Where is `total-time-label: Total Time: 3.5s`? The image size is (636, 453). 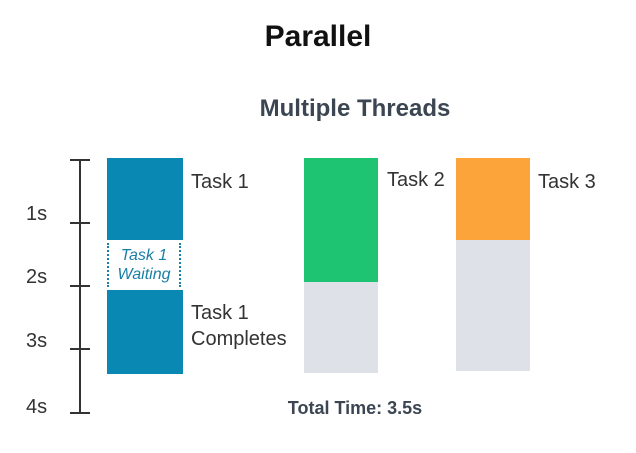
total-time-label: Total Time: 3.5s is located at coordinates (355, 408).